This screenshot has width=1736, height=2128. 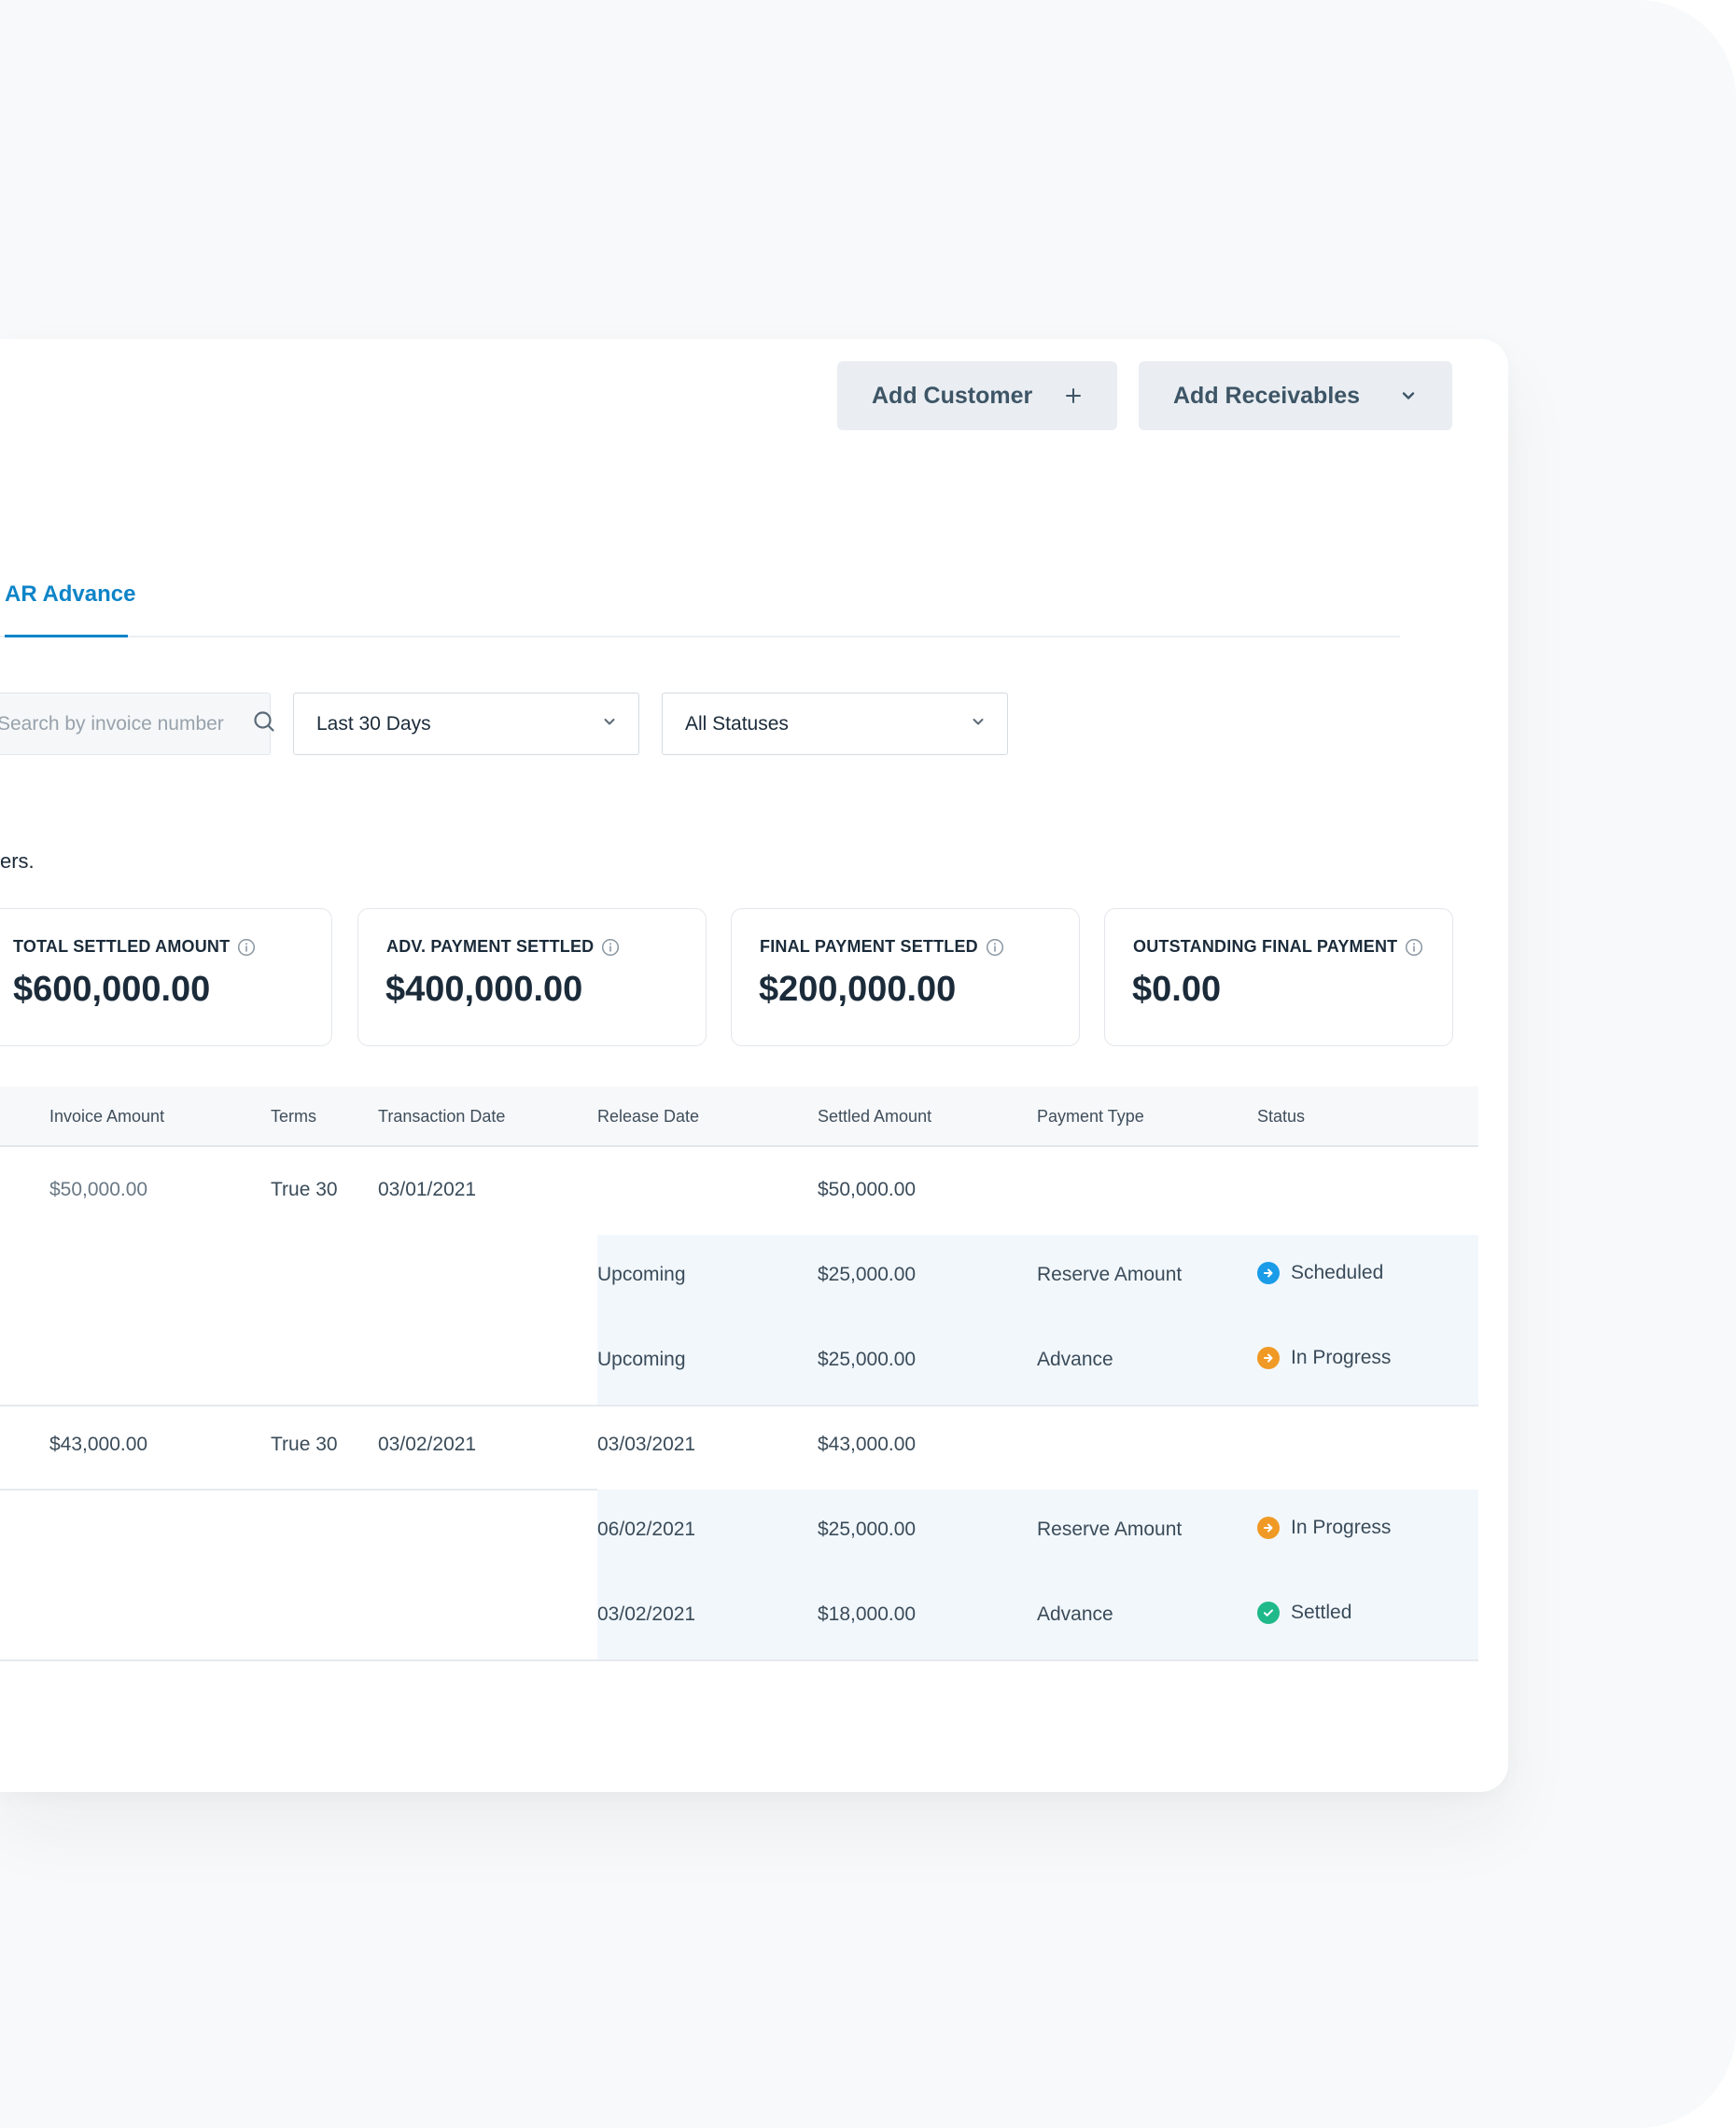 I want to click on summary-card-outstanding: OUTSTANDING FINAL PAYMENT $0.00, so click(x=1278, y=977).